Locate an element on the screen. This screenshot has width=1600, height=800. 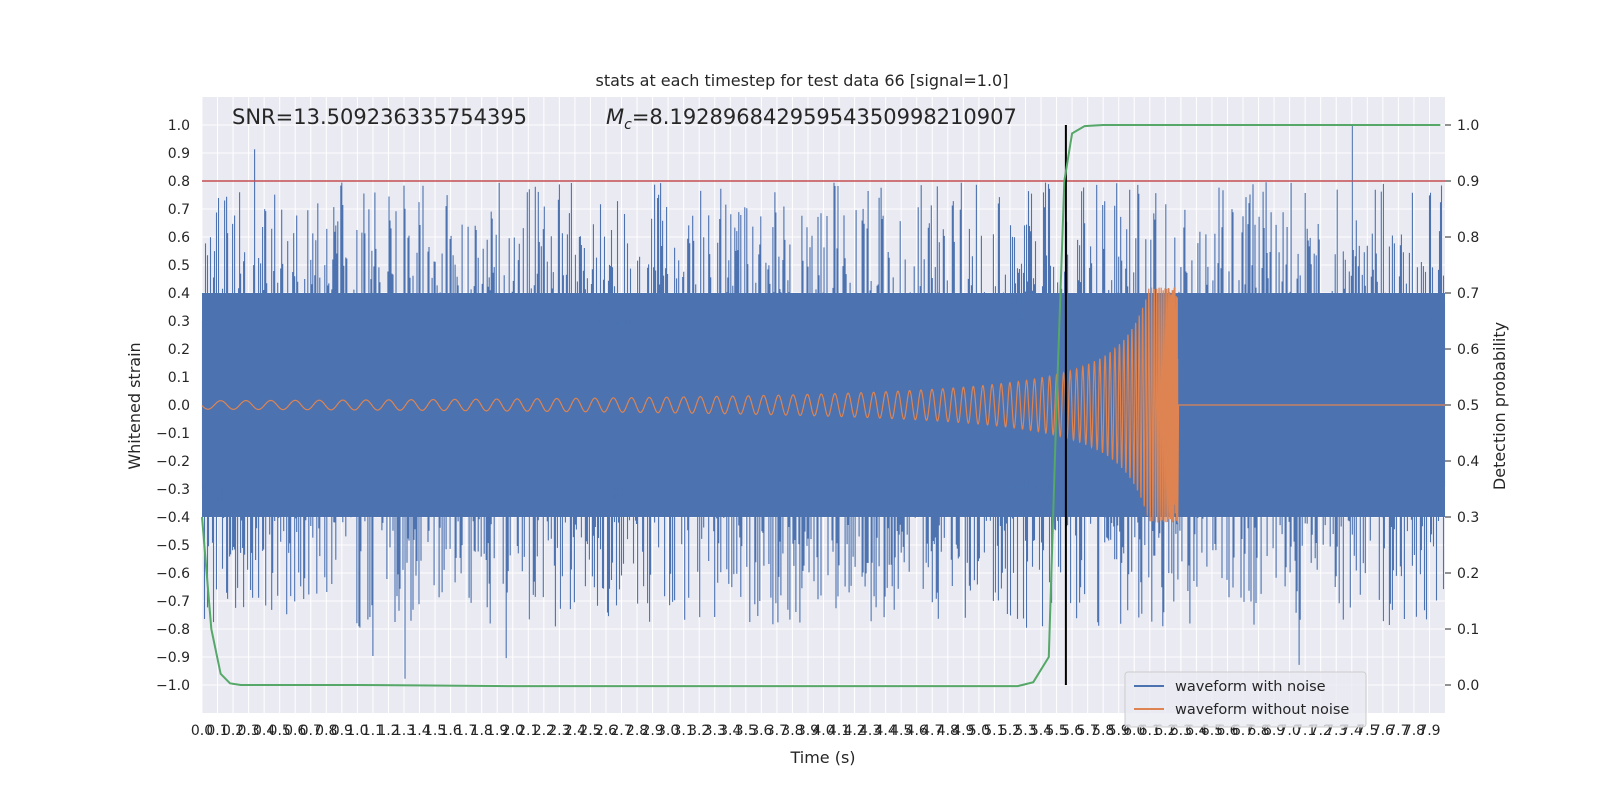
y-tick-label-5: 0.5 is located at coordinates (179, 266).